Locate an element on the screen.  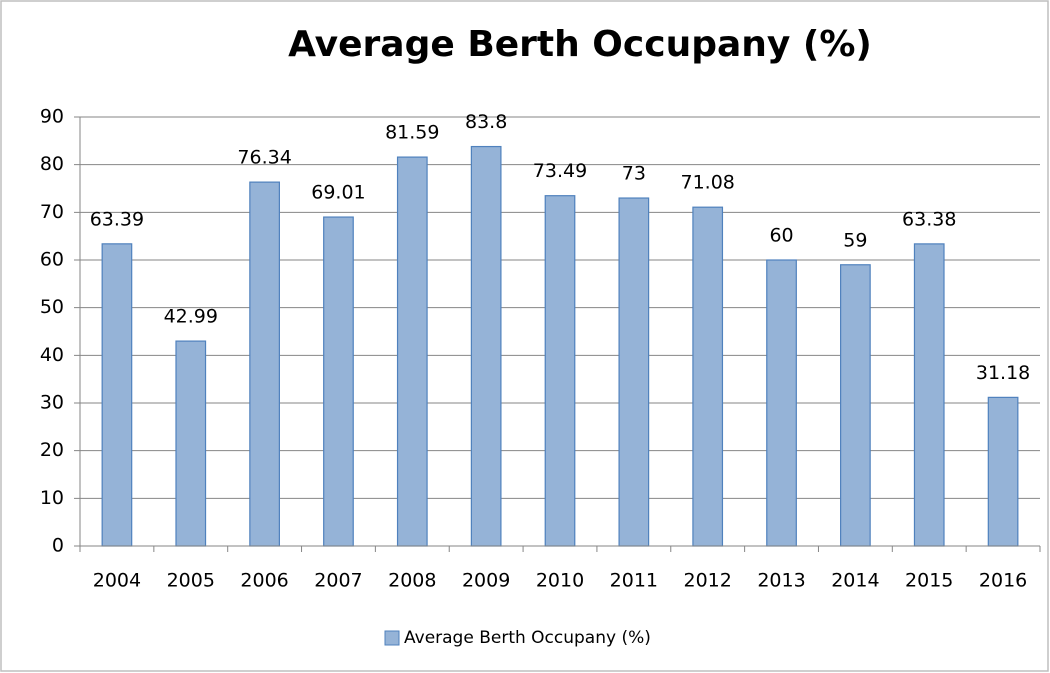
x-tick-label: 2016 is located at coordinates (1003, 581).